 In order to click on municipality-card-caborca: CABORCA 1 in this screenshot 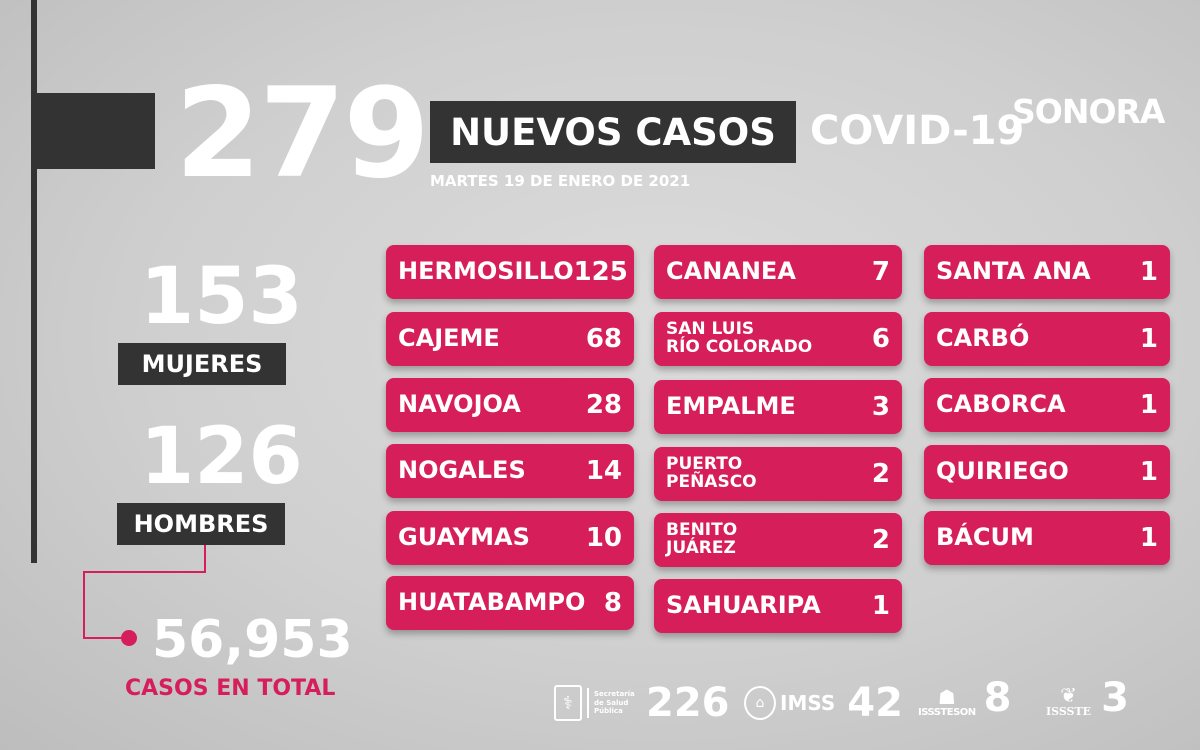, I will do `click(1047, 405)`.